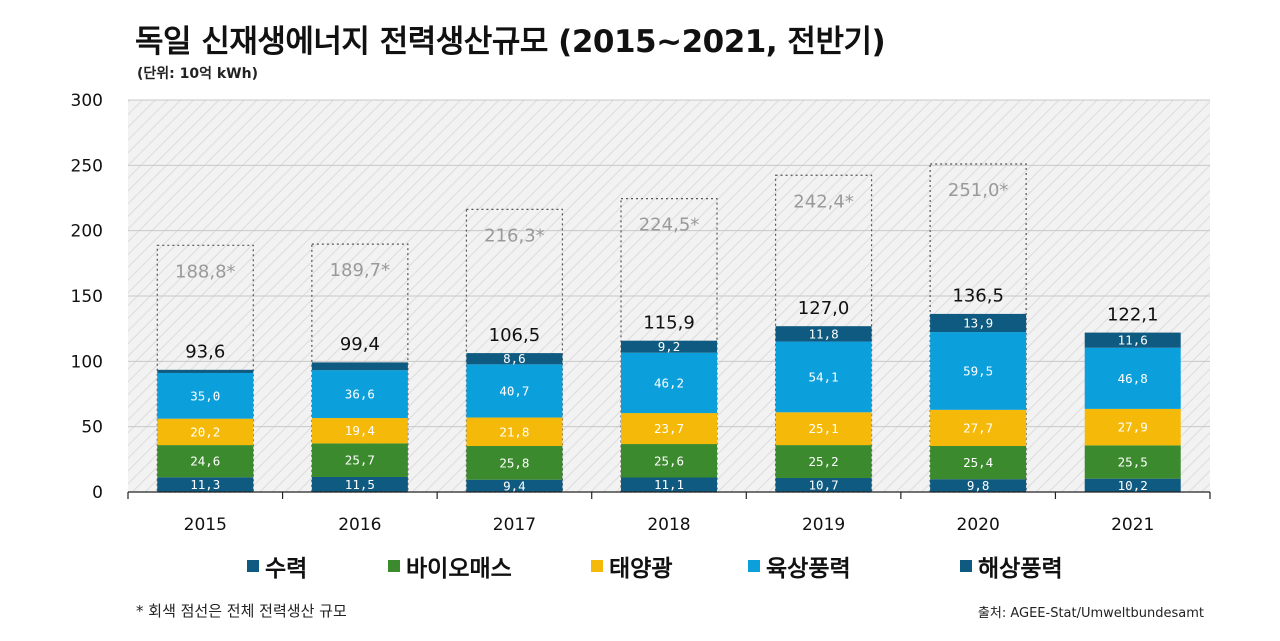  What do you see at coordinates (360, 270) in the screenshot?
I see `overall-total-label: 189,7*` at bounding box center [360, 270].